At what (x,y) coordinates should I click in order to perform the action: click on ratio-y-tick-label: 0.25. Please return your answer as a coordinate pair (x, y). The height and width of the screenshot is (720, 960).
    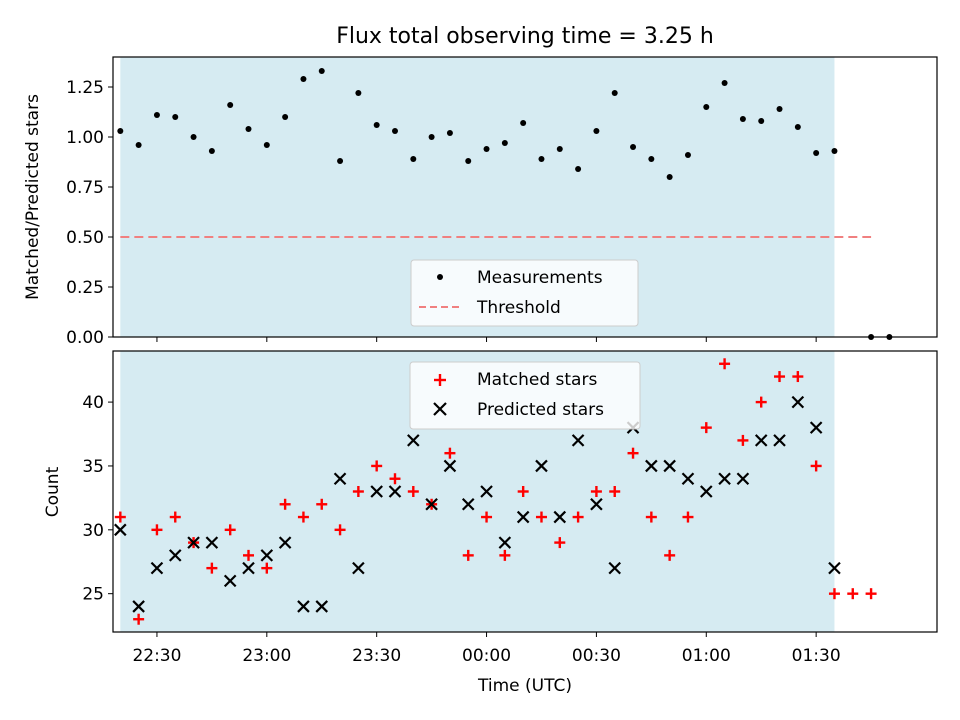
    Looking at the image, I should click on (85, 288).